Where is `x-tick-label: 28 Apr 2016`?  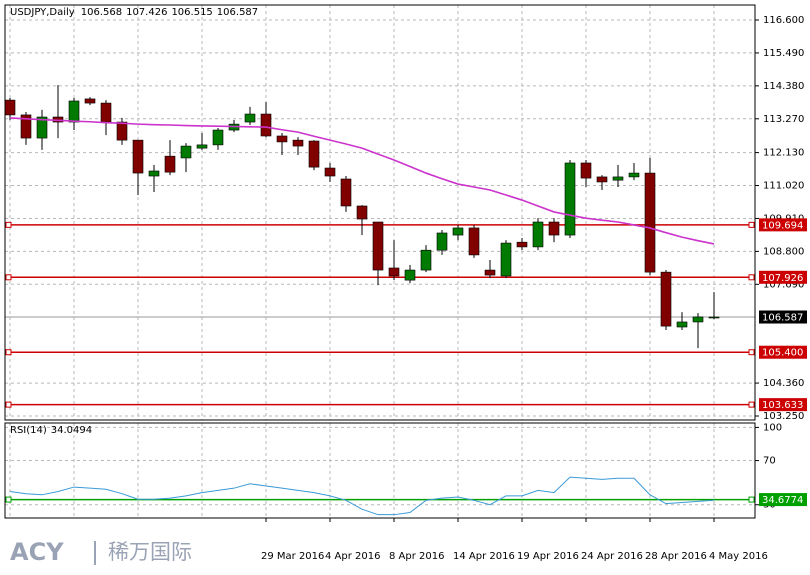
x-tick-label: 28 Apr 2016 is located at coordinates (676, 556).